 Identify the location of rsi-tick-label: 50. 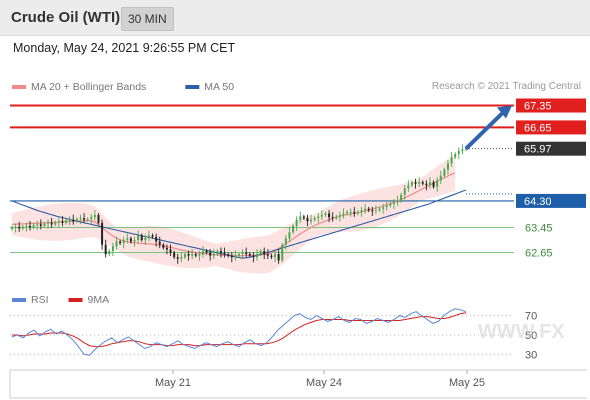
(531, 336).